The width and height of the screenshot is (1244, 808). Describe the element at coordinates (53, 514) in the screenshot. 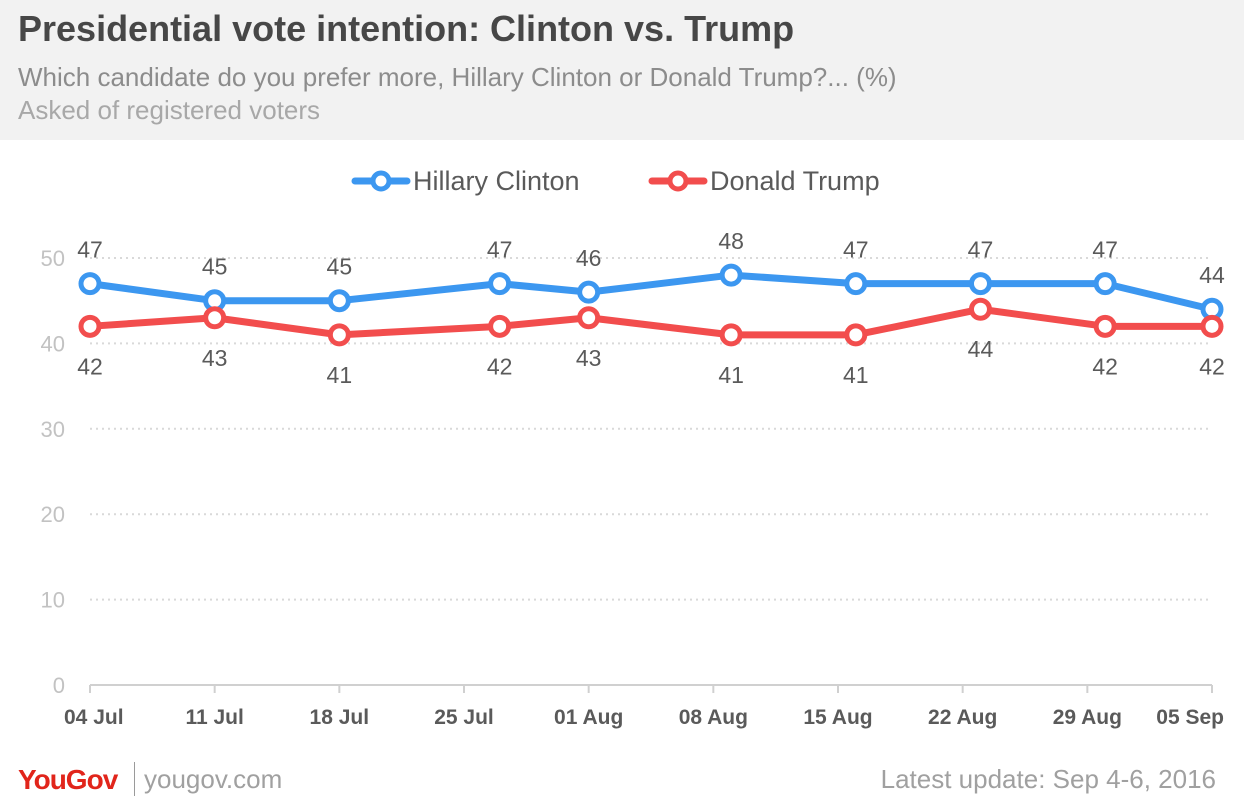

I see `y-tick-label: 20` at that location.